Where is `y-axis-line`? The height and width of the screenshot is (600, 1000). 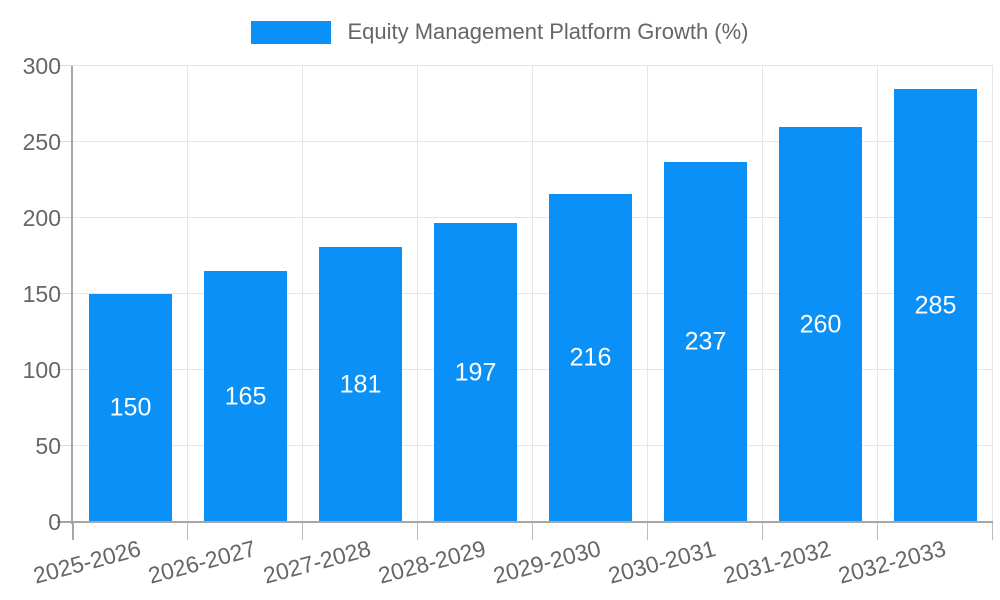 y-axis-line is located at coordinates (72, 295).